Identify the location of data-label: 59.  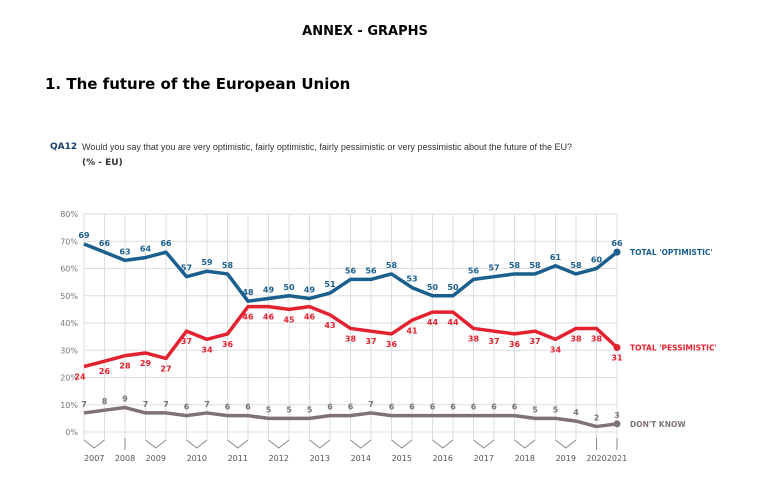
(207, 262).